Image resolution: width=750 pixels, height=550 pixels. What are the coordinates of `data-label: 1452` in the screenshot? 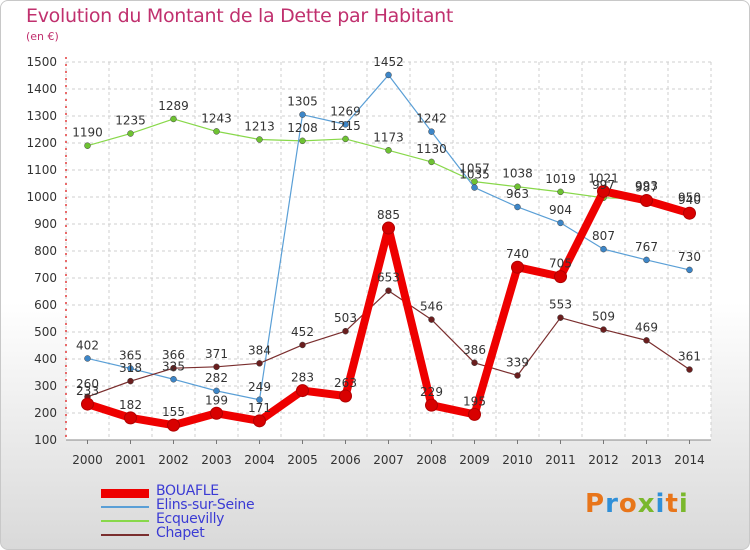 It's located at (388, 62).